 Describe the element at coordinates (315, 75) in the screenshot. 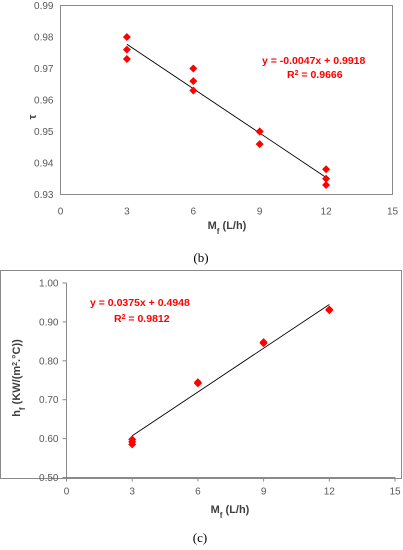

I see `r-squared: R2 = 0.9666` at that location.